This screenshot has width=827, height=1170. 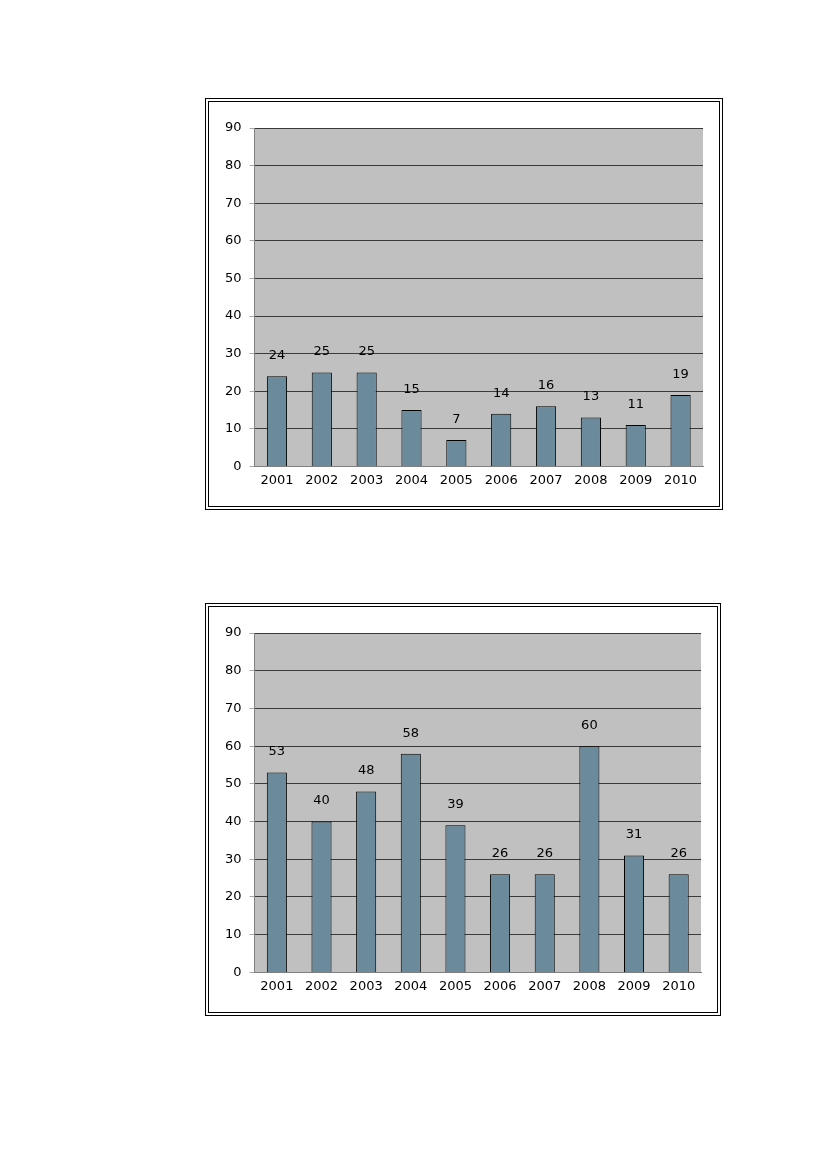 I want to click on data-label: 13, so click(x=591, y=396).